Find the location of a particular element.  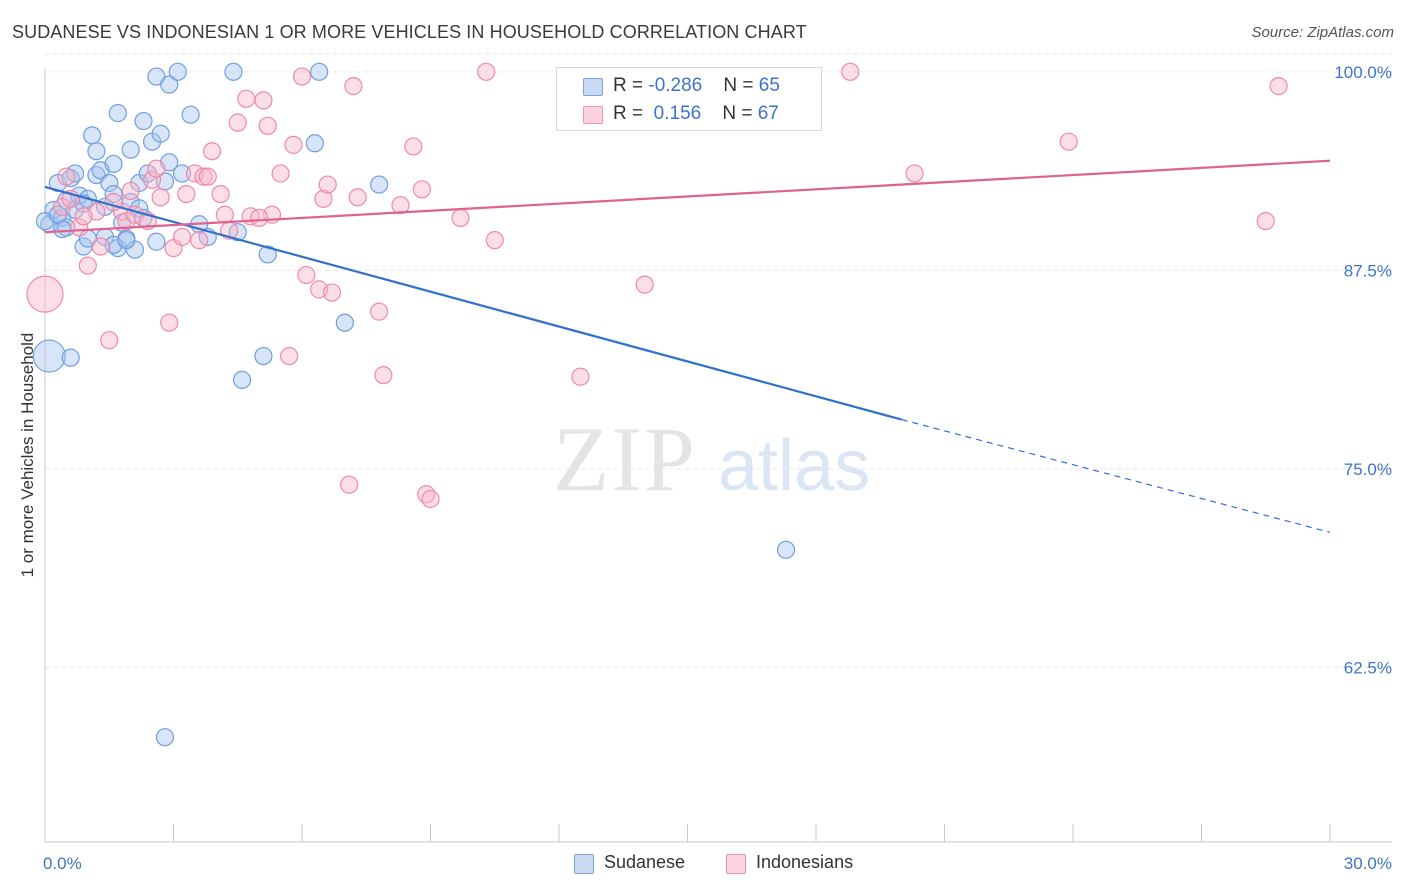

legend-row-indonesians: R = 0.156 N = 67 is located at coordinates (689, 114).